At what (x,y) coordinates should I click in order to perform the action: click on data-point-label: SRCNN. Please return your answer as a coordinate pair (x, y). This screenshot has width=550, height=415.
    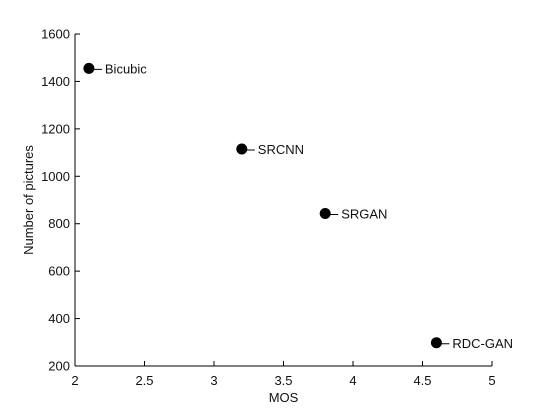
    Looking at the image, I should click on (281, 149).